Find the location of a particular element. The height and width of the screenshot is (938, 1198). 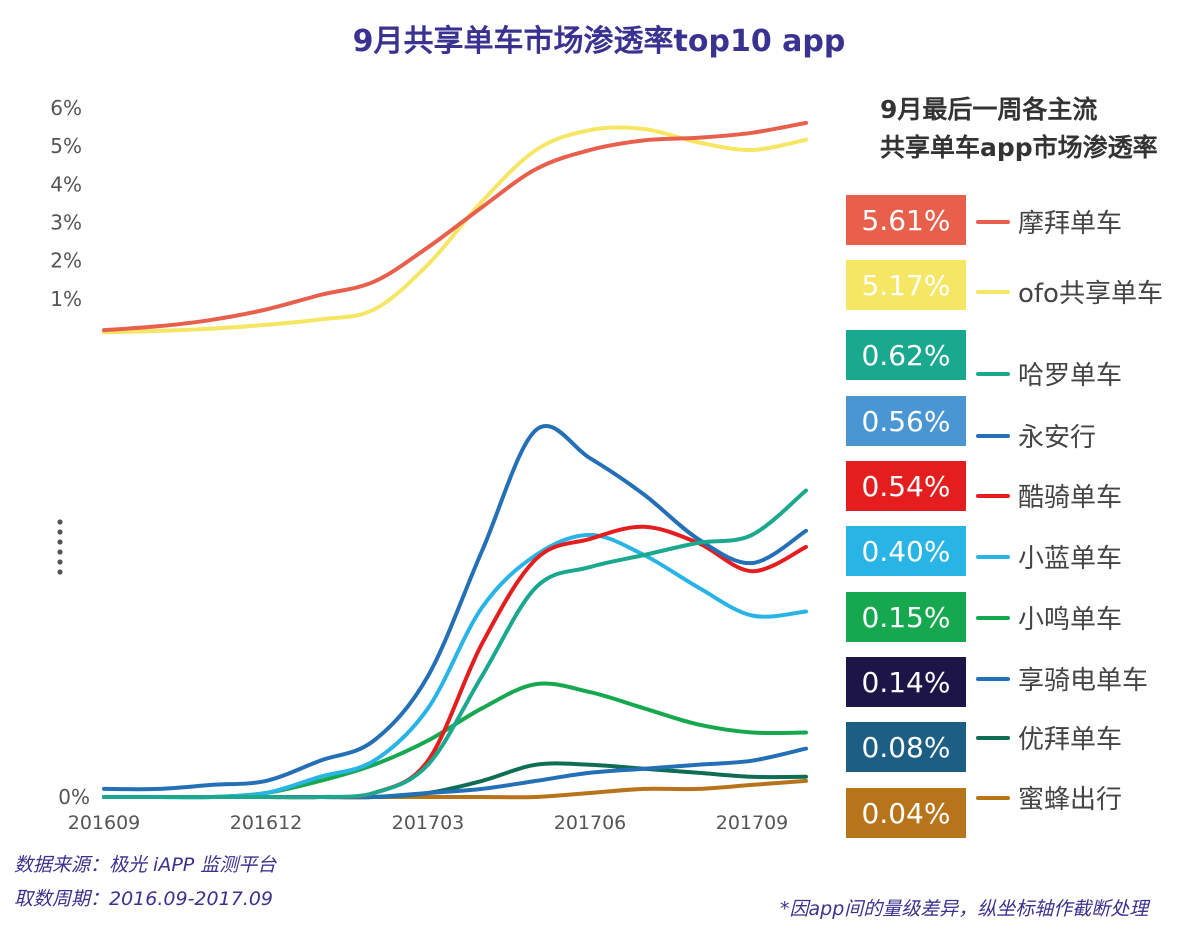

x-tick-label: 201706 is located at coordinates (590, 823).